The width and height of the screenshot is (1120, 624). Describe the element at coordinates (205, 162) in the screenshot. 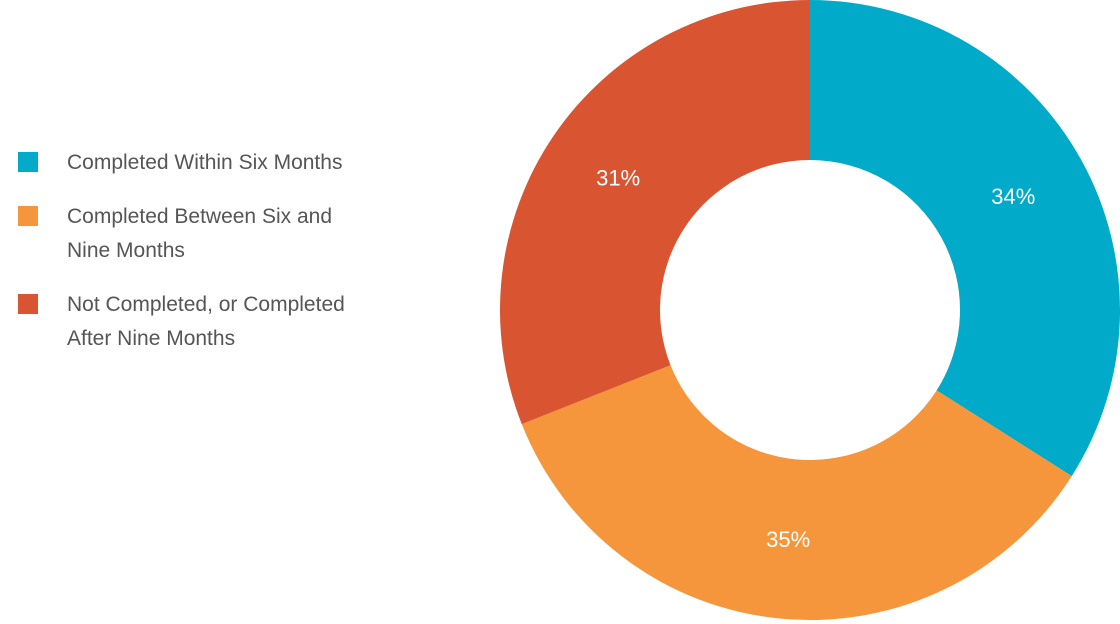

I see `legend-label: Completed Within Six Months` at that location.